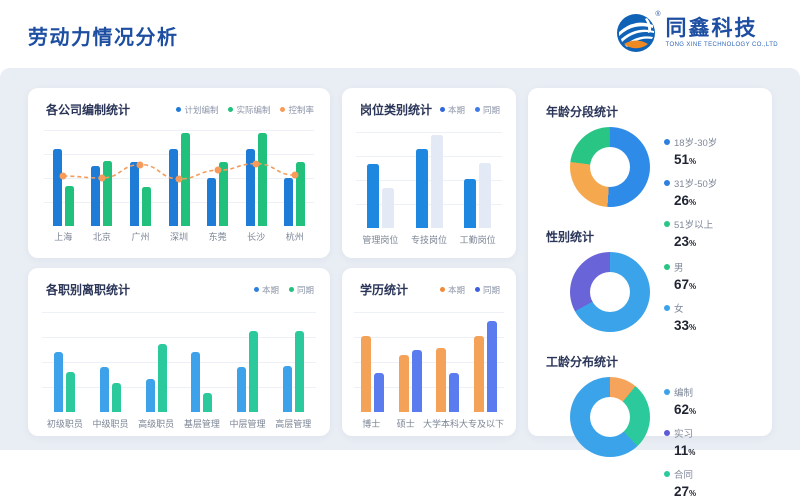 The image size is (800, 499). I want to click on legend-item-header: 实习, so click(696, 433).